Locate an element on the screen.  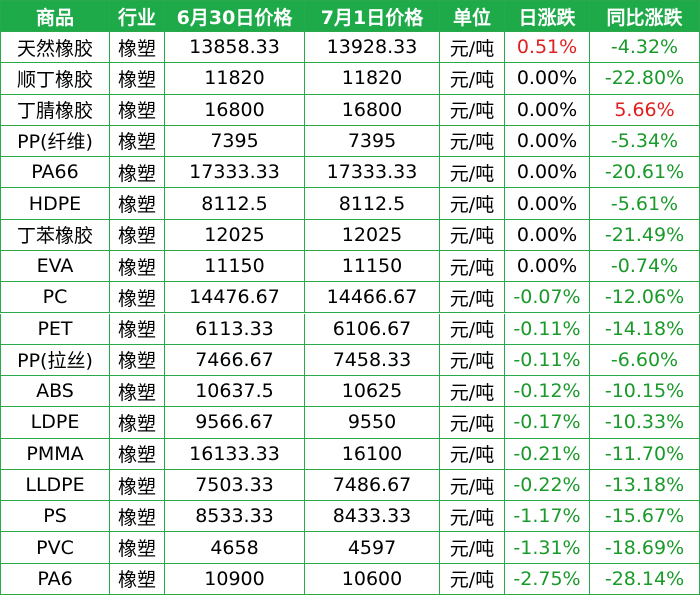
table-cell: PA6 is located at coordinates (55, 579).